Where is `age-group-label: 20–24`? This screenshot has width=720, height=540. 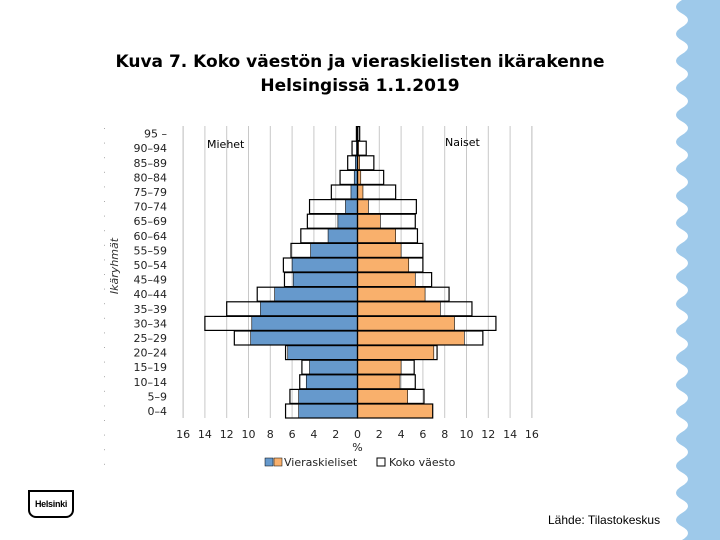 age-group-label: 20–24 is located at coordinates (151, 353).